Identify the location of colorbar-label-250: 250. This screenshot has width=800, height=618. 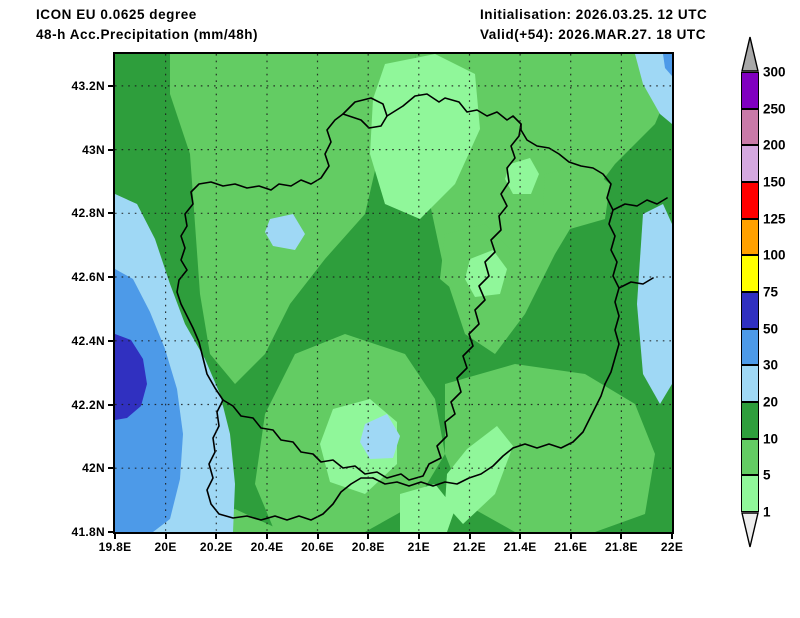
(774, 109).